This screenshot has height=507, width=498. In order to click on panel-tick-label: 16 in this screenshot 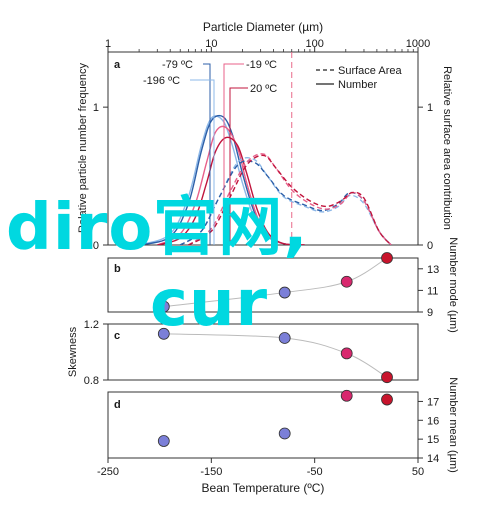, I will do `click(433, 421)`.